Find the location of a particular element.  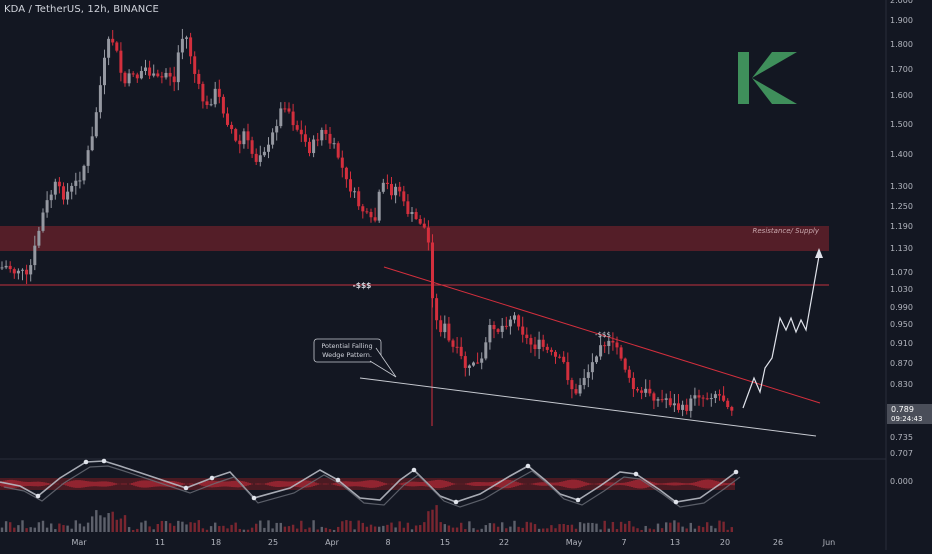

price-tick-label: 1.400 is located at coordinates (901, 154).